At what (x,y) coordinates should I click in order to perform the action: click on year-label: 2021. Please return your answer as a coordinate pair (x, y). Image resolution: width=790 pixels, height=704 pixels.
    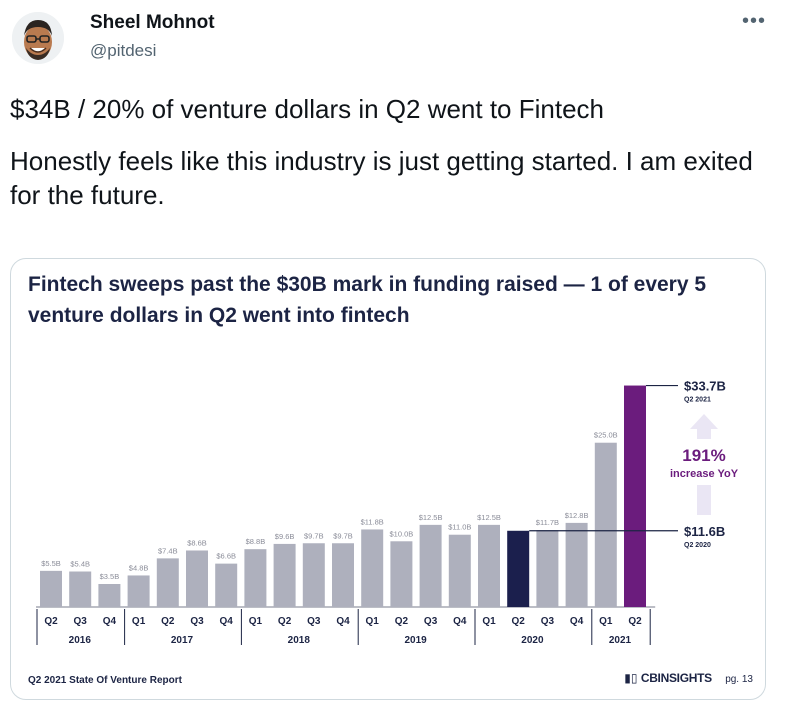
    Looking at the image, I should click on (620, 640).